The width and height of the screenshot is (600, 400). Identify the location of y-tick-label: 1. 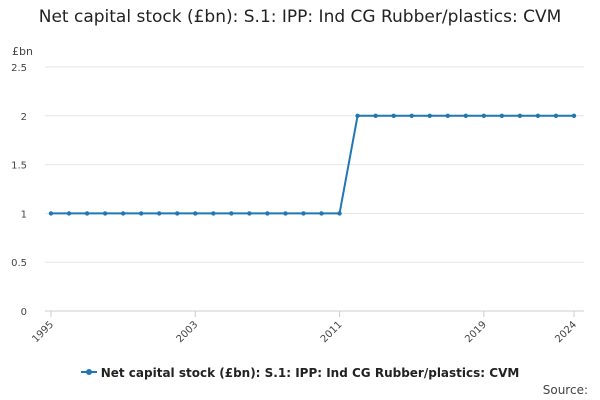
(24, 214).